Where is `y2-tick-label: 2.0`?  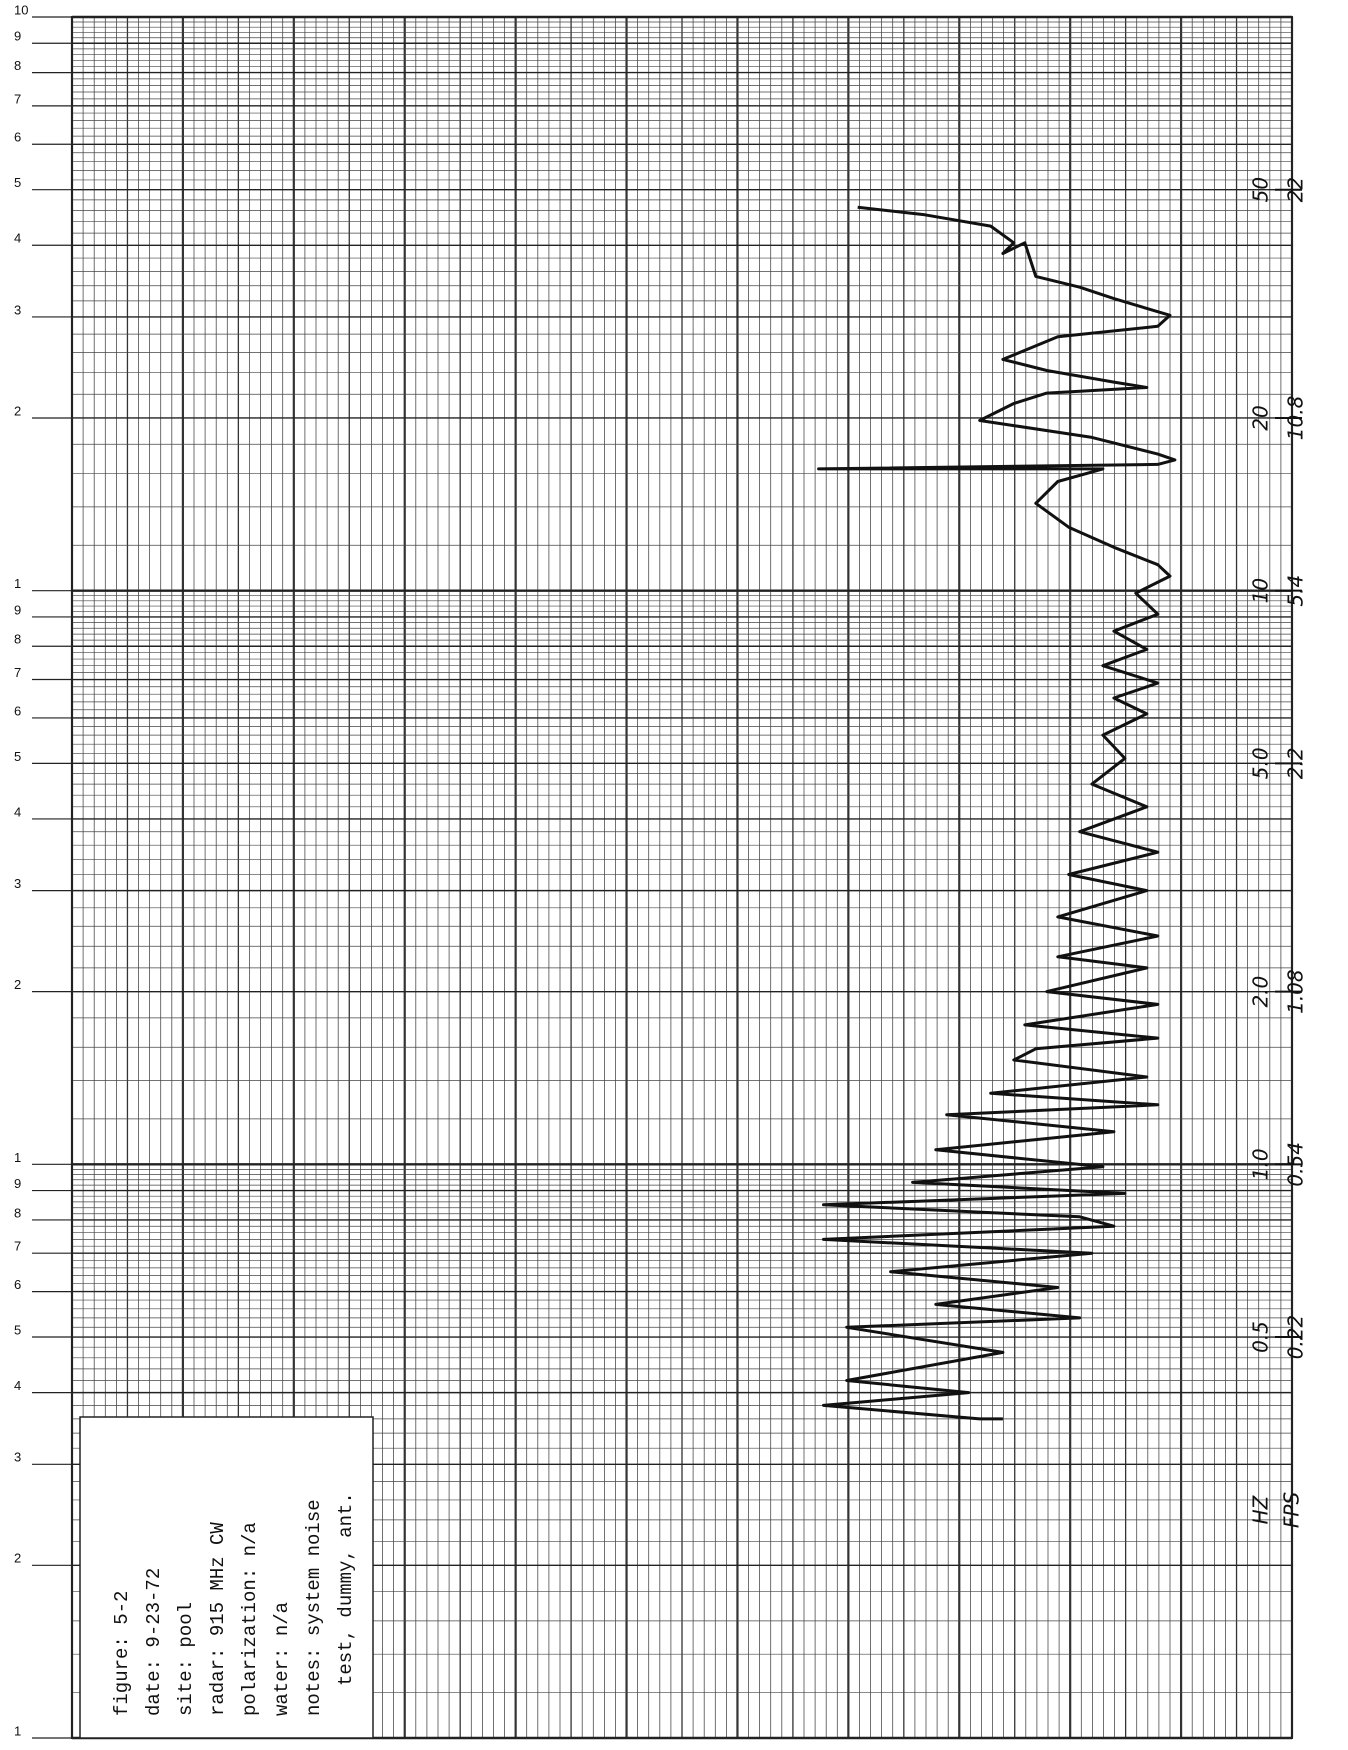 y2-tick-label: 2.0 is located at coordinates (1261, 992).